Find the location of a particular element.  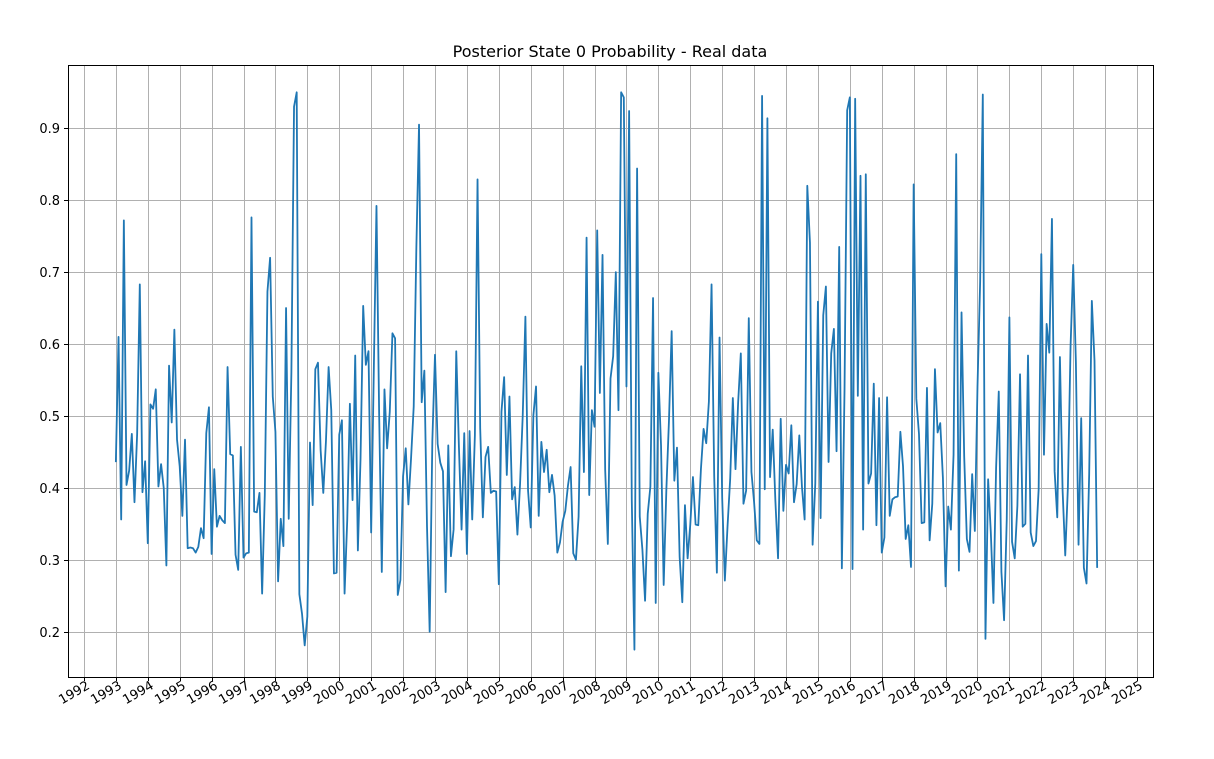

y-tick-label: 0.9 is located at coordinates (49, 129).